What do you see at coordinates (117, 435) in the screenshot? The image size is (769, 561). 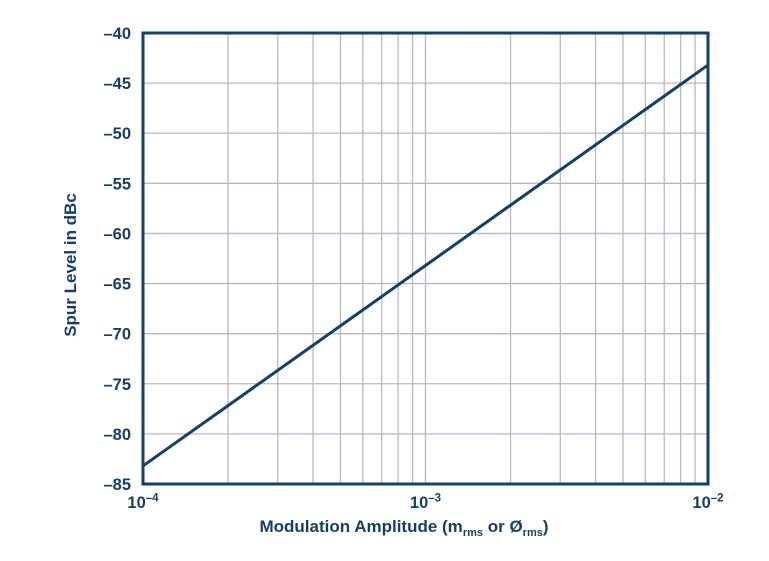 I see `y-tick-label: –80` at bounding box center [117, 435].